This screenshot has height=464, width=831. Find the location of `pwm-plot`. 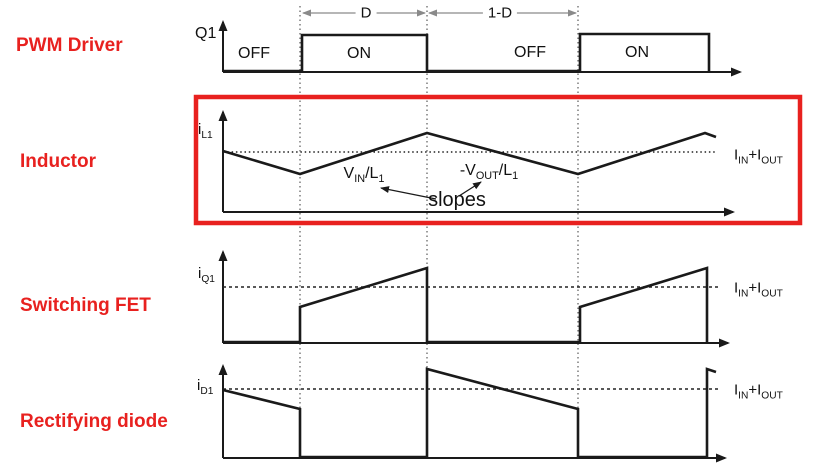

pwm-plot is located at coordinates (480, 43).